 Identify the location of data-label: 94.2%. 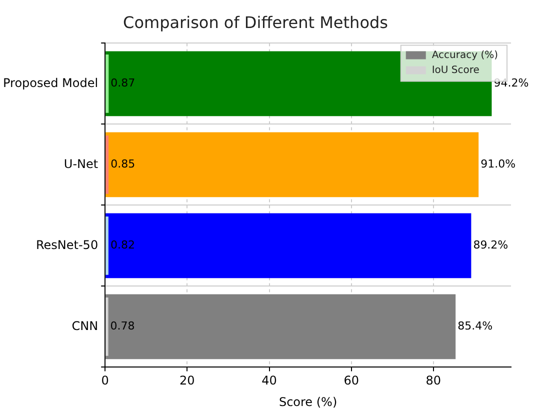
(511, 83).